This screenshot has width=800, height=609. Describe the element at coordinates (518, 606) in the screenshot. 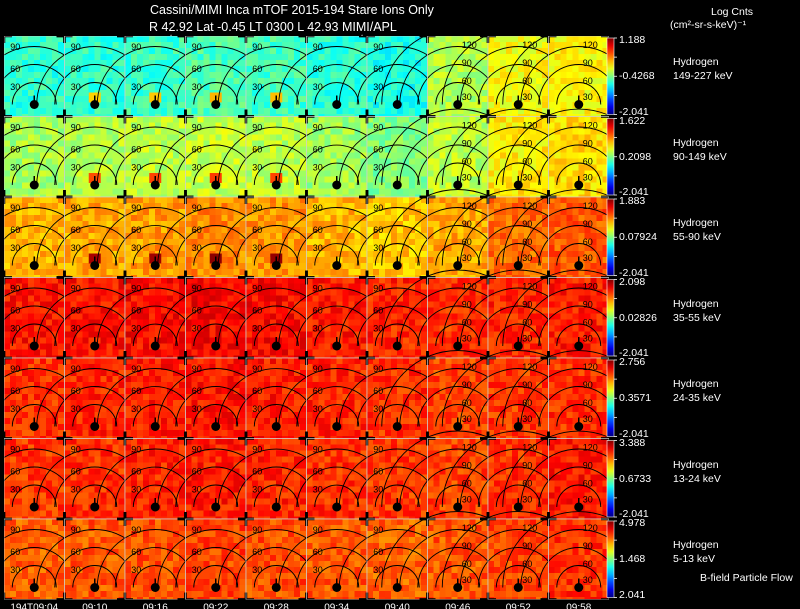

I see `time-tick-label: 09:52` at that location.